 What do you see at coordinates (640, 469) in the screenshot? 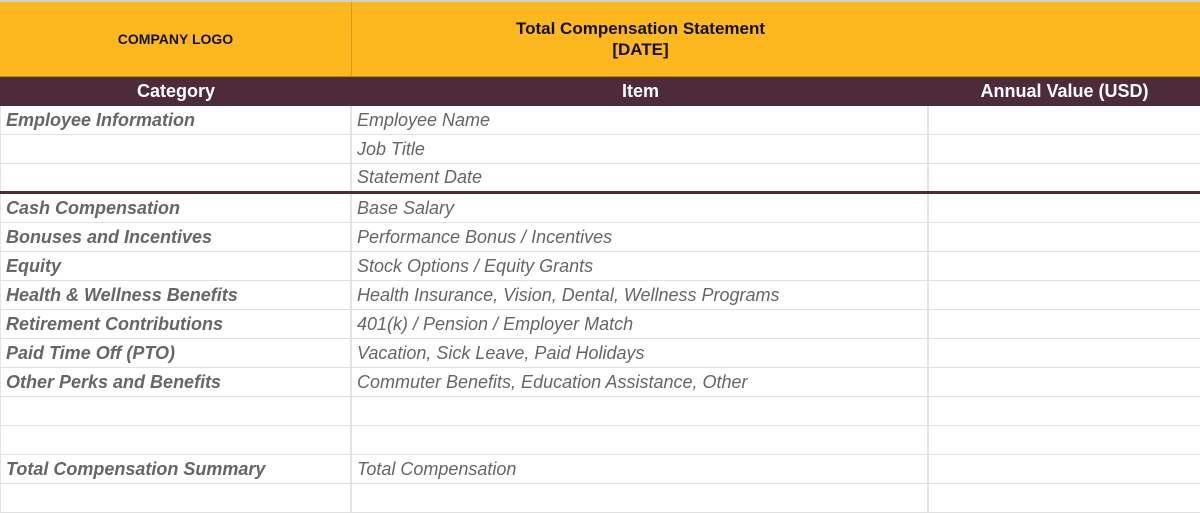
I see `item-cell: Total Compensation` at bounding box center [640, 469].